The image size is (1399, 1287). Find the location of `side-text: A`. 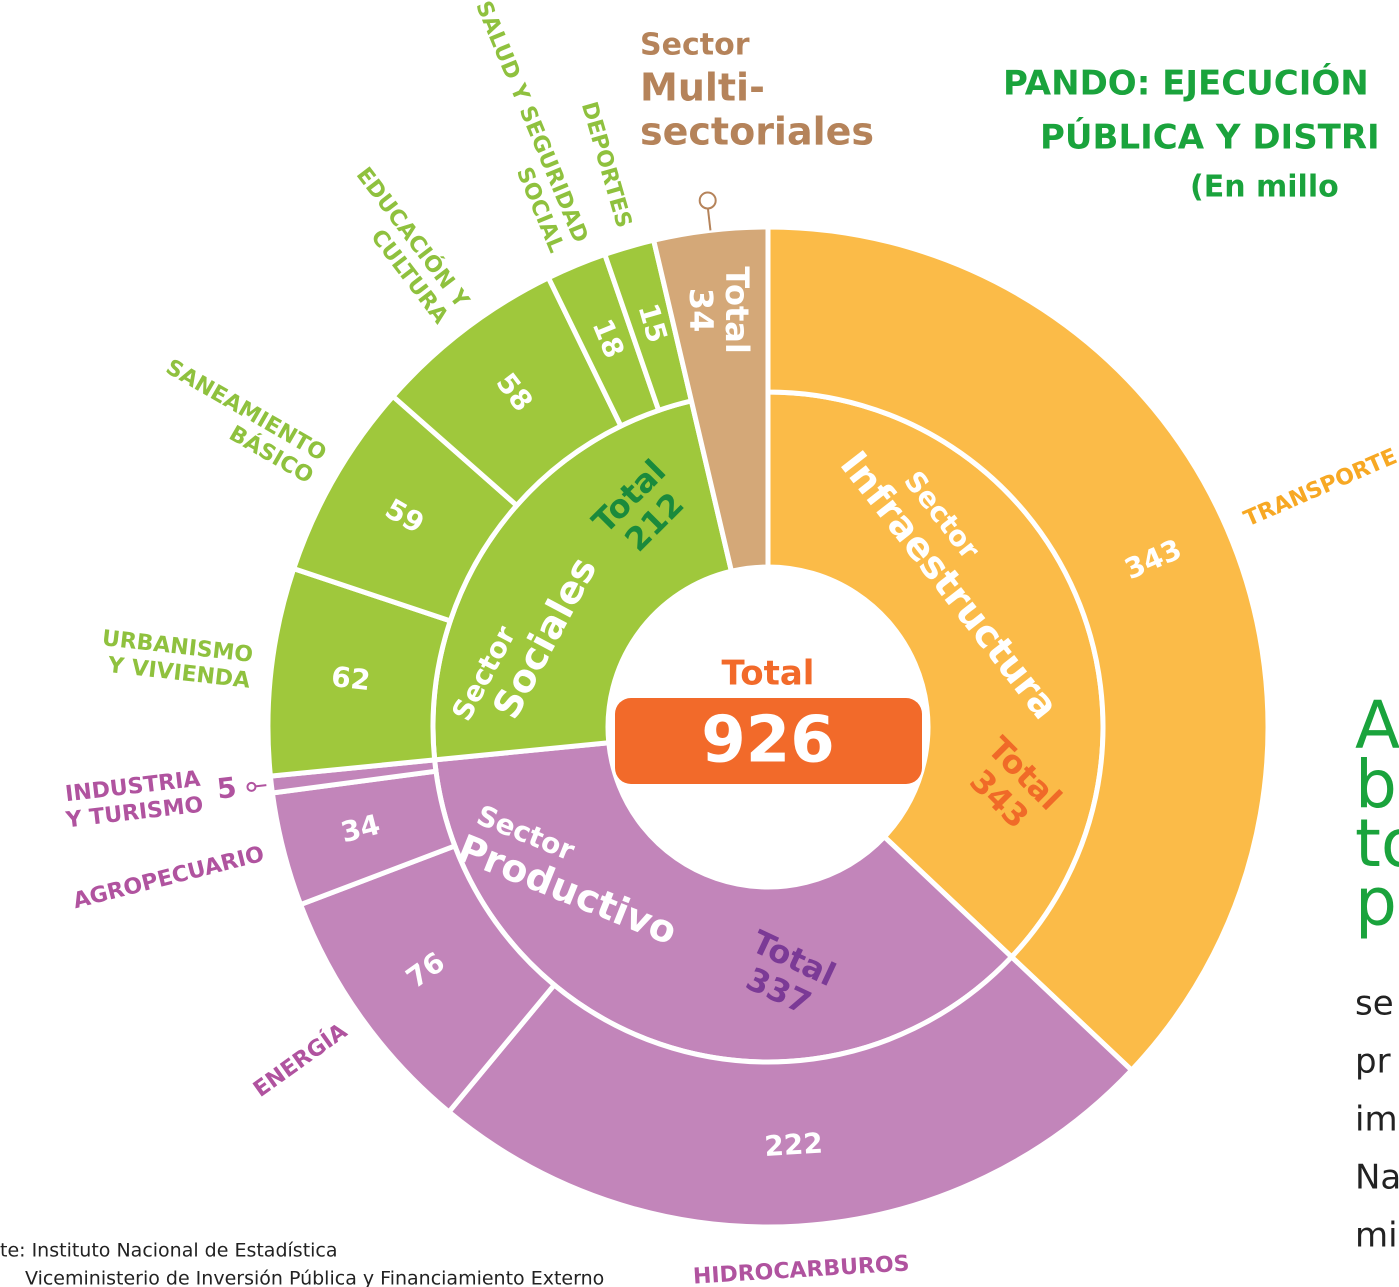

side-text: A is located at coordinates (1377, 725).